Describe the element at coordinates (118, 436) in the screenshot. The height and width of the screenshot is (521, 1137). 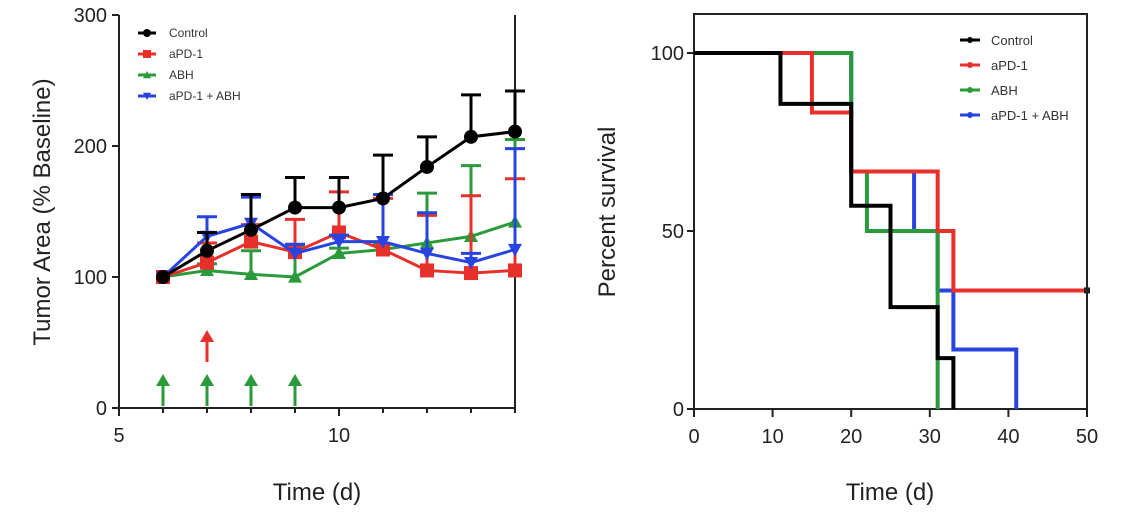
I see `x-tick-label: 5` at that location.